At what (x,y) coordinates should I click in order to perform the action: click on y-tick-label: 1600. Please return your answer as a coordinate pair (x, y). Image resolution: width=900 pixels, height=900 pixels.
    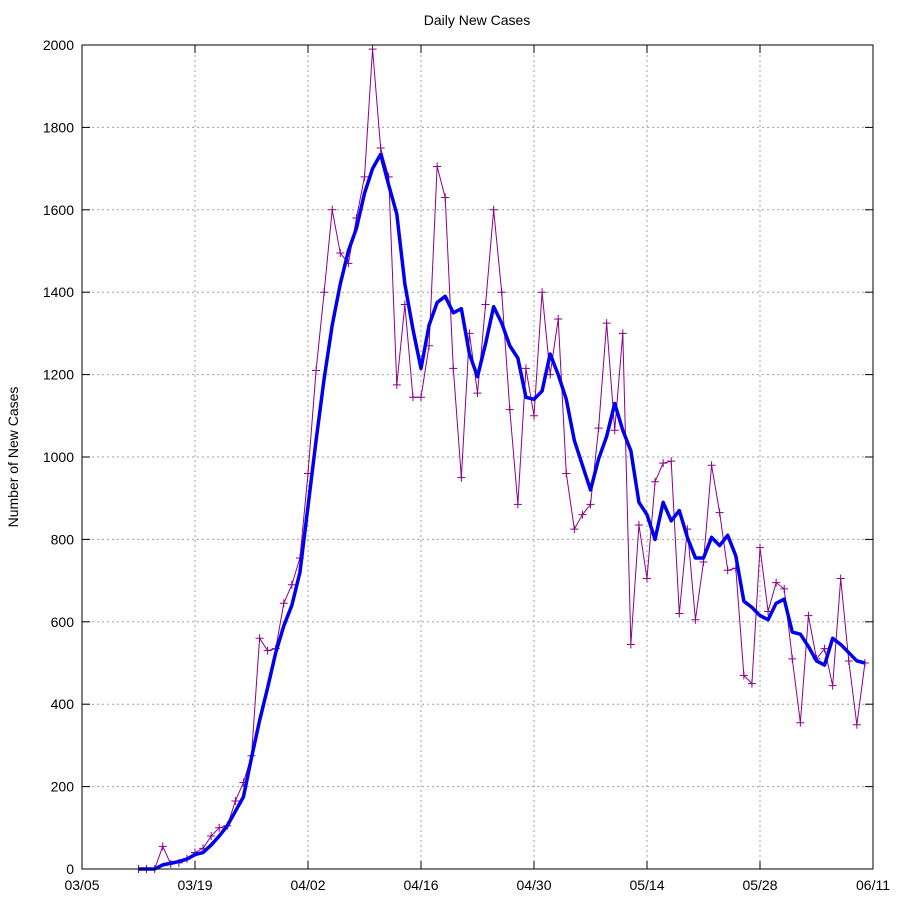
    Looking at the image, I should click on (58, 210).